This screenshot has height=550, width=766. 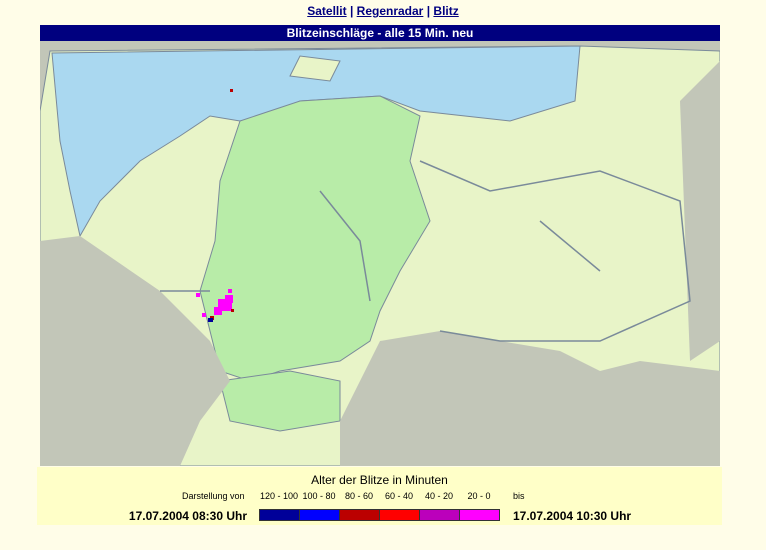 What do you see at coordinates (187, 516) in the screenshot?
I see `start-date: 17.07.2004 08:30 Uhr` at bounding box center [187, 516].